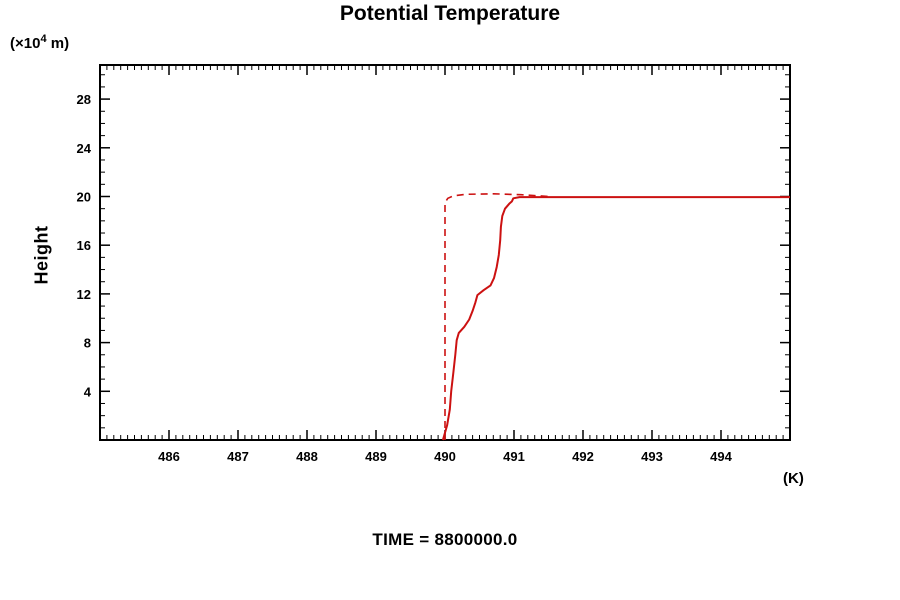  What do you see at coordinates (652, 456) in the screenshot?
I see `x-tick-label: 493` at bounding box center [652, 456].